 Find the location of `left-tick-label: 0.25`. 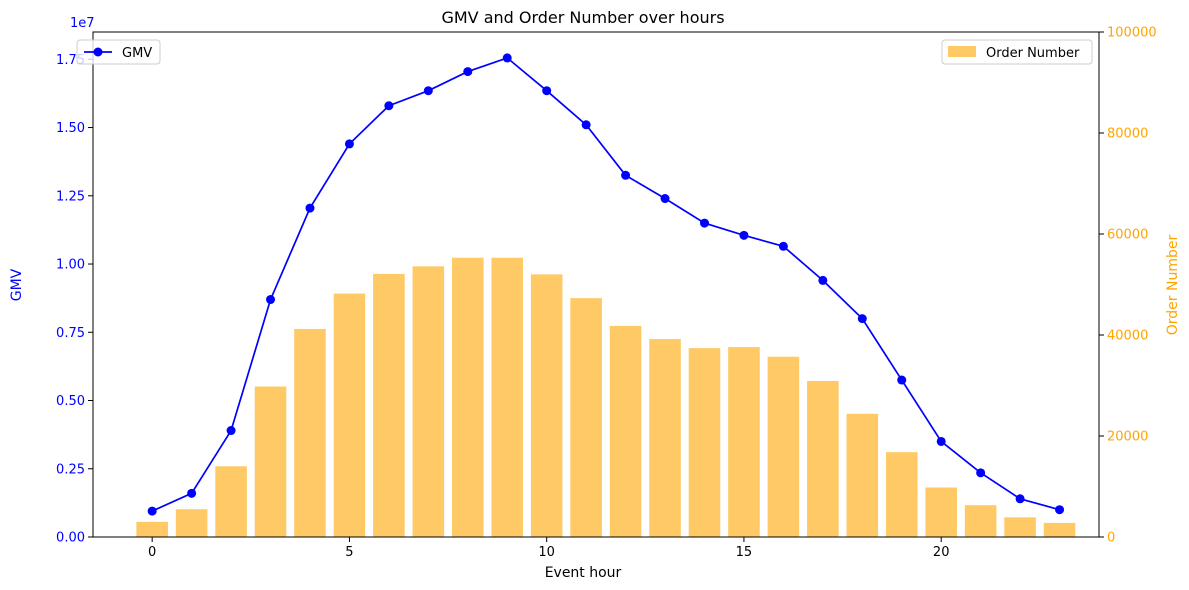

left-tick-label: 0.25 is located at coordinates (70, 469).